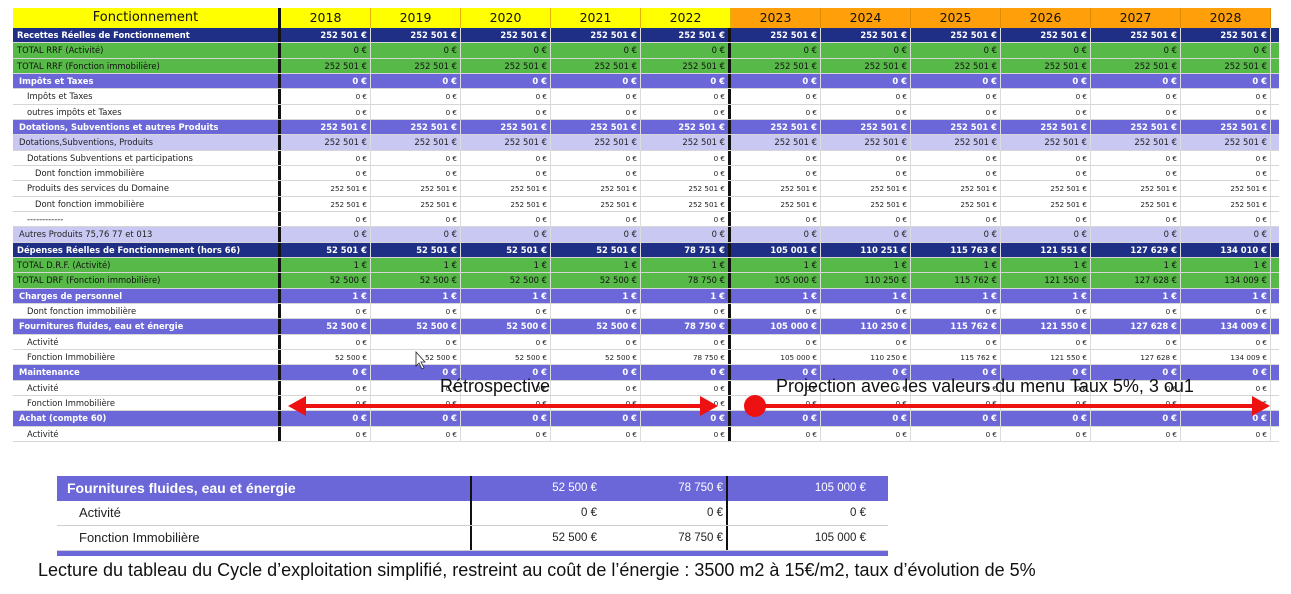 The height and width of the screenshot is (594, 1291). Describe the element at coordinates (686, 280) in the screenshot. I see `value-cell: 78 750 €` at that location.